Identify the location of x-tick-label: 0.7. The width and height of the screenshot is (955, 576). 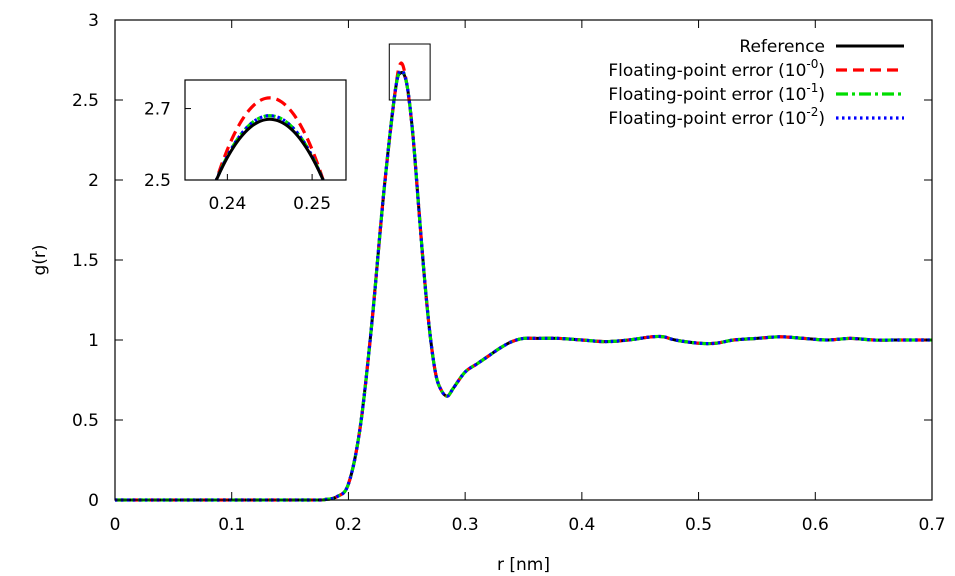
(931, 525).